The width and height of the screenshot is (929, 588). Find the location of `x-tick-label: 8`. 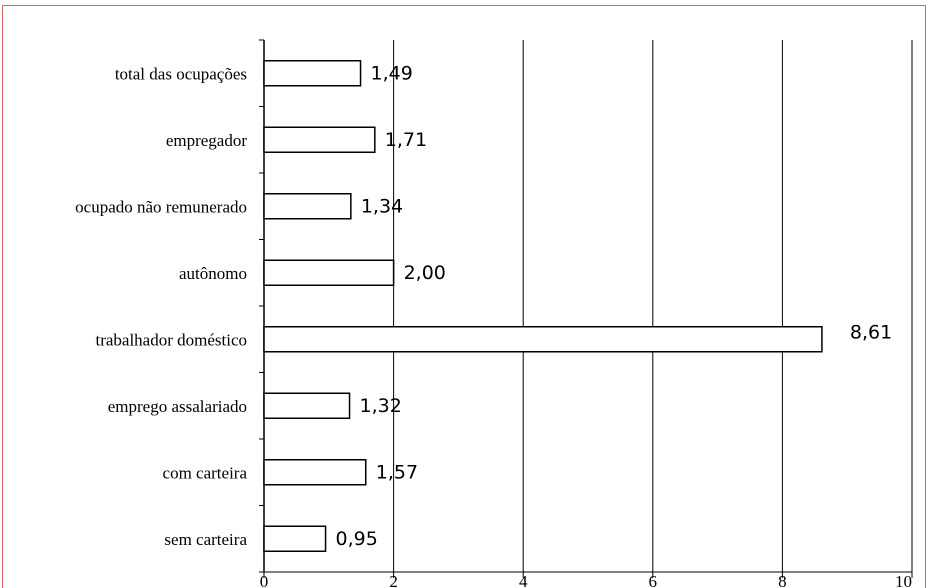

x-tick-label: 8 is located at coordinates (782, 580).